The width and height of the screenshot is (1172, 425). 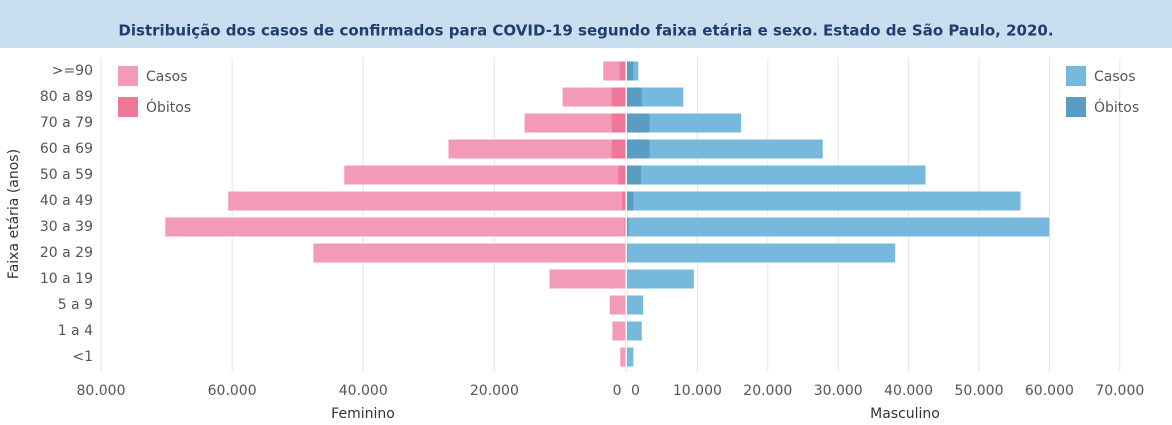 I want to click on y-tick-label: 20 a 29, so click(x=66, y=253).